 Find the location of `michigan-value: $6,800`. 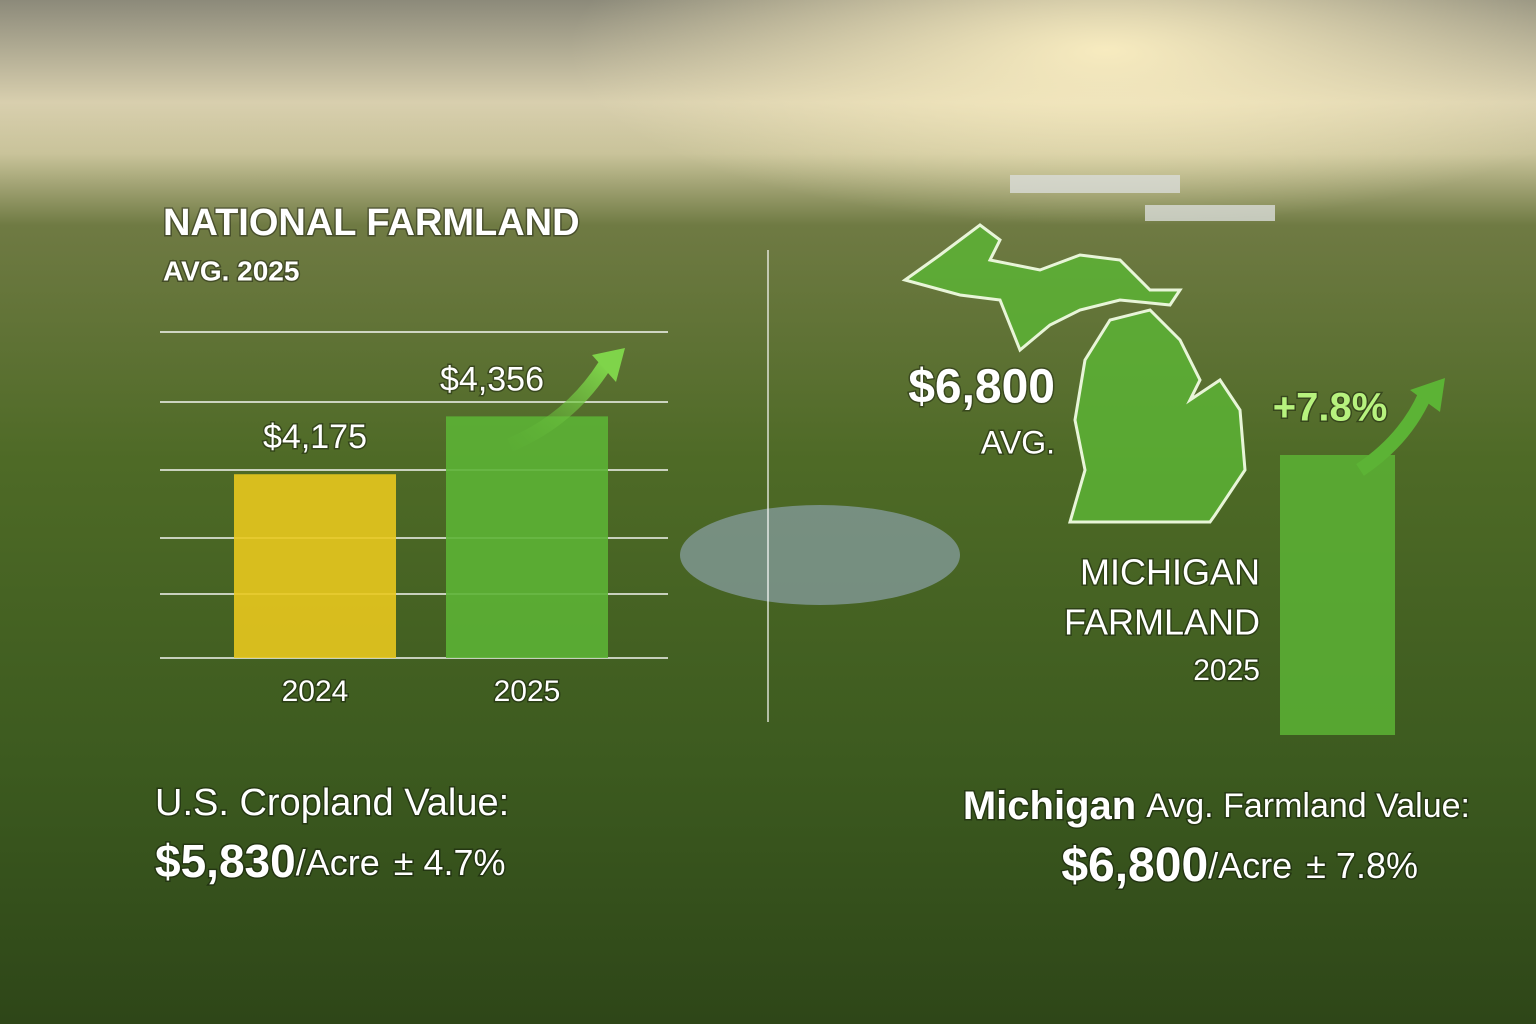

michigan-value: $6,800 is located at coordinates (981, 387).